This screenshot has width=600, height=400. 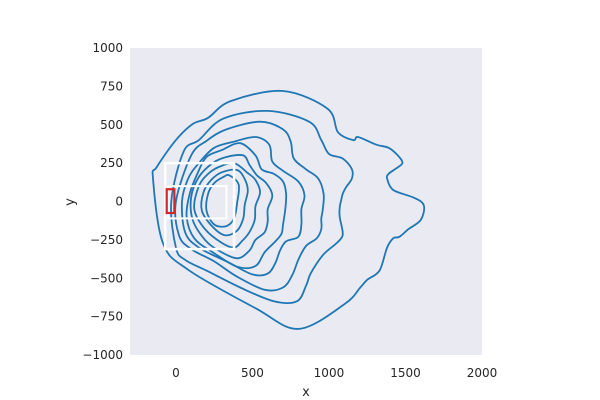 I want to click on y-tick-label: −1000, so click(x=102, y=355).